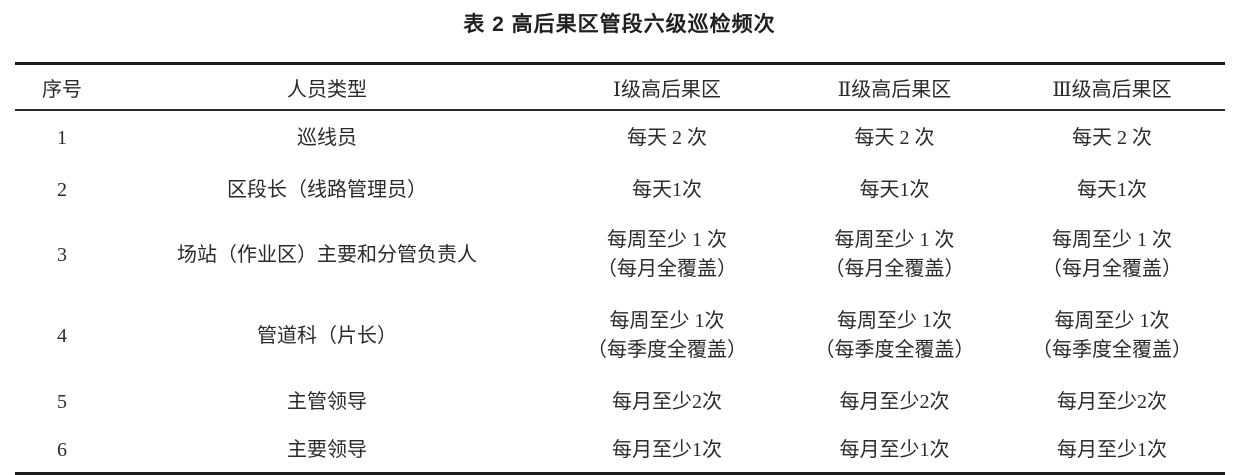 The width and height of the screenshot is (1239, 475). I want to click on cell-personnel: 主管领导, so click(327, 401).